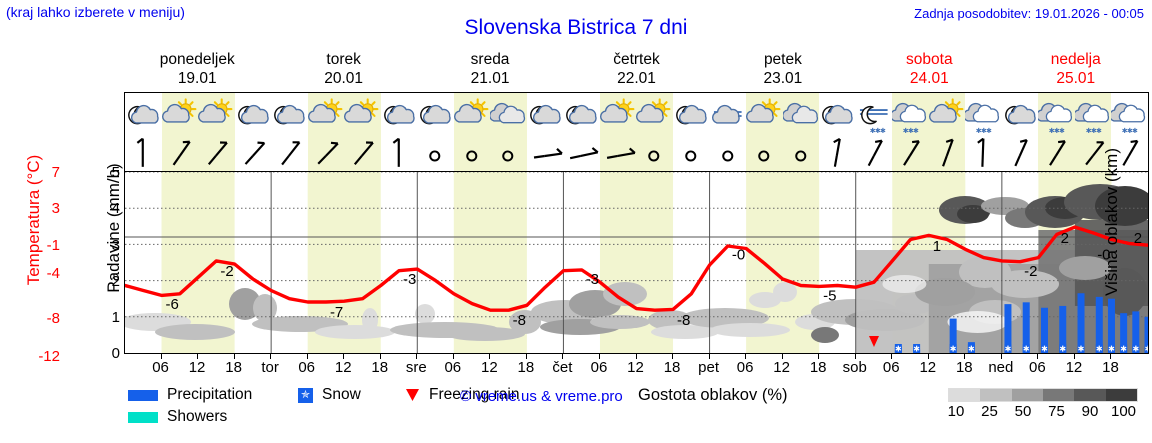  What do you see at coordinates (904, 284) in the screenshot?
I see `cloud-gap` at bounding box center [904, 284].